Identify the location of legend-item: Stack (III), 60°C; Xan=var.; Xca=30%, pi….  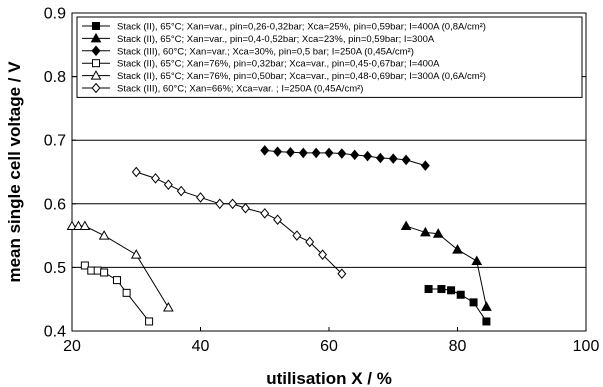
(248, 51).